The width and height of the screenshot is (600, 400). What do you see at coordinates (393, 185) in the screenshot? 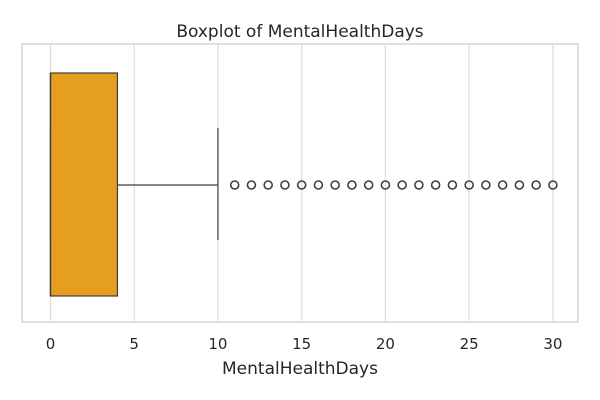
I see `outlier-points` at bounding box center [393, 185].